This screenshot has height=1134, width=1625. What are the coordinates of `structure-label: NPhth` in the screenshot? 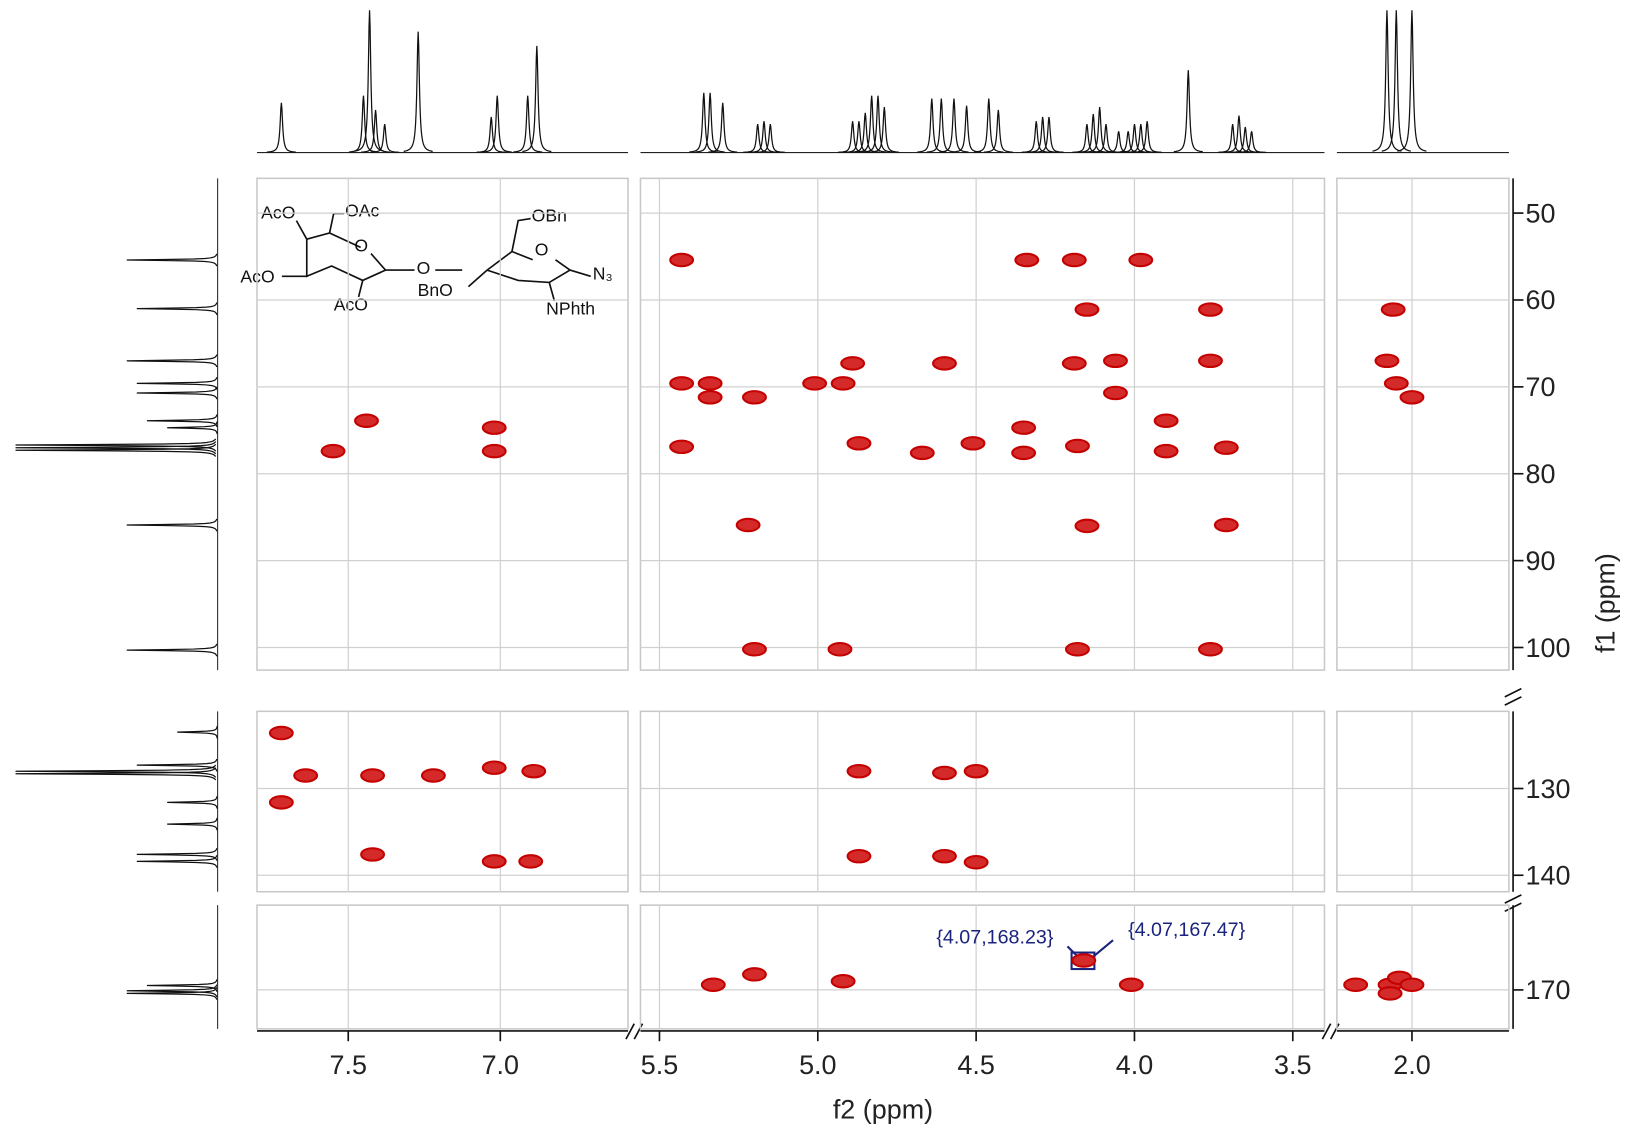 It's located at (570, 308).